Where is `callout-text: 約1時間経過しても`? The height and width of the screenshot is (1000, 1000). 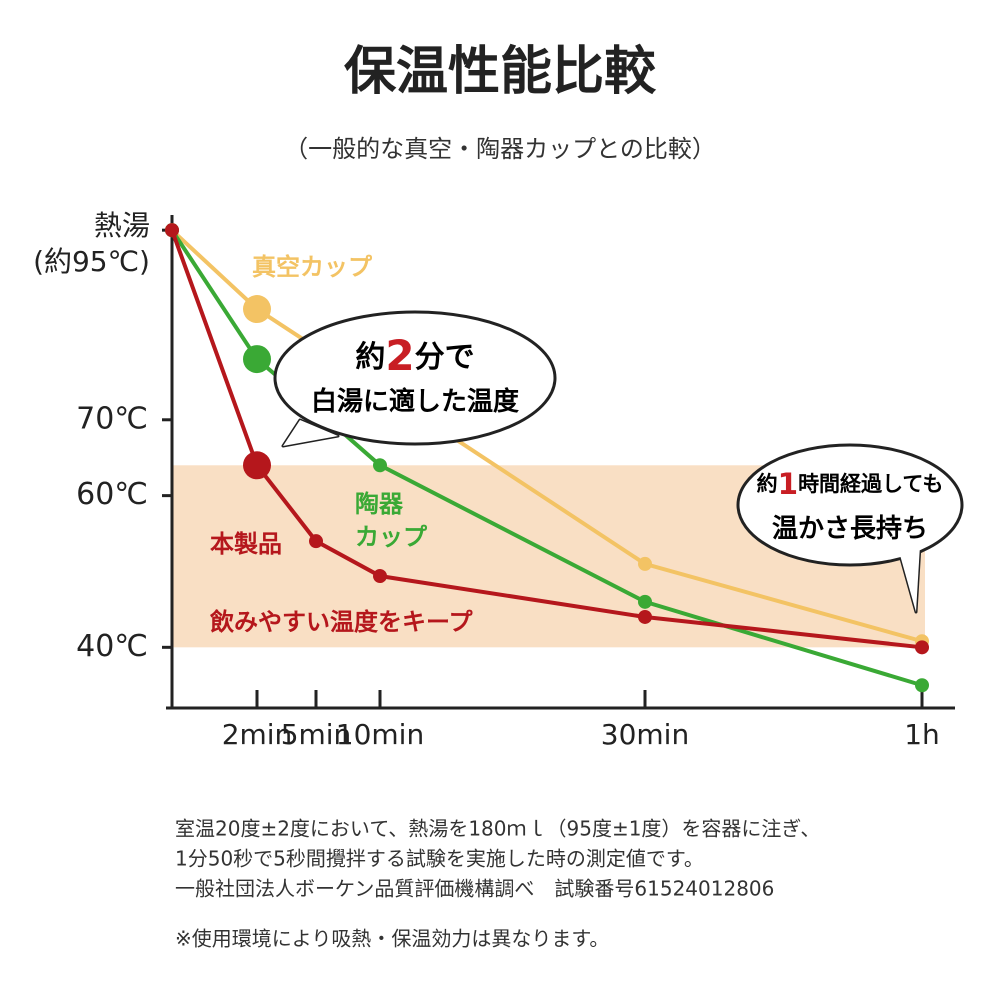 callout-text: 約1時間経過しても is located at coordinates (850, 484).